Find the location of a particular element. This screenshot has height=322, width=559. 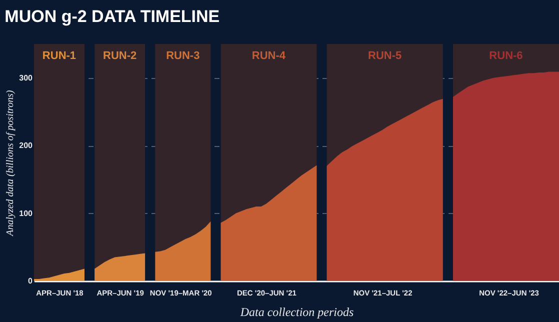

y-tick-label: 200 is located at coordinates (26, 145).